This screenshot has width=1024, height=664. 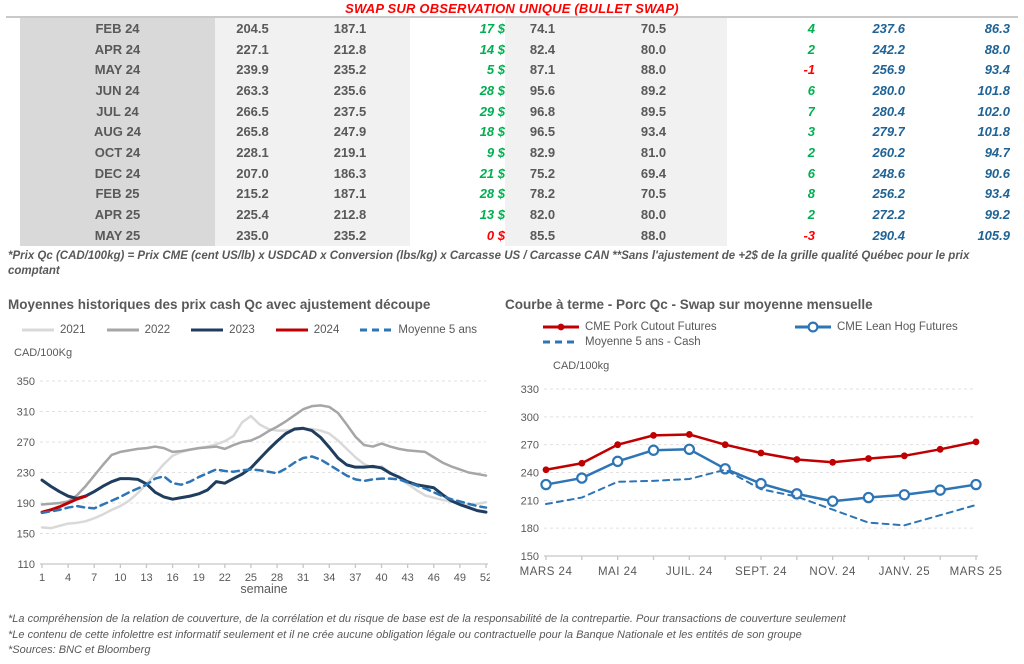 What do you see at coordinates (997, 152) in the screenshot?
I see `table-cell: 94.7` at bounding box center [997, 152].